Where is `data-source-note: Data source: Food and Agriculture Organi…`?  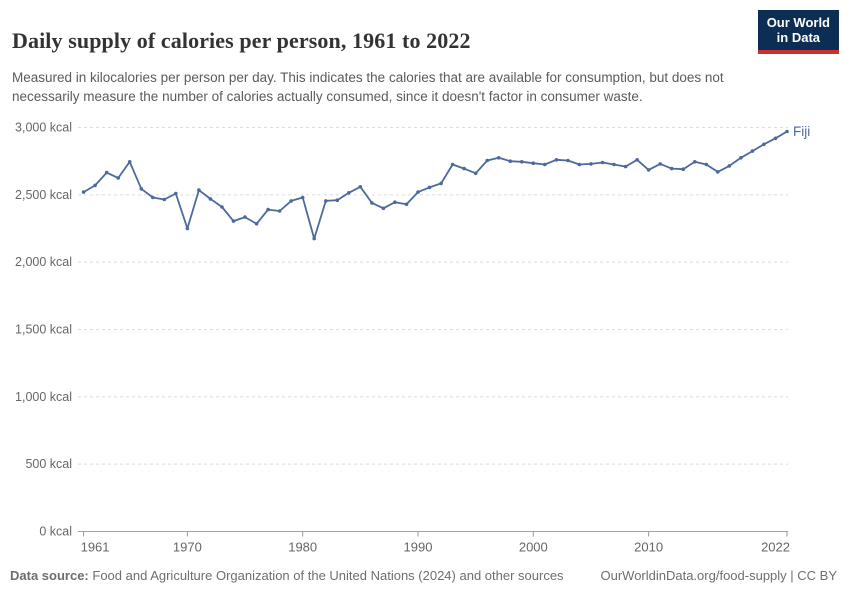 data-source-note: Data source: Food and Agriculture Organi… is located at coordinates (287, 575).